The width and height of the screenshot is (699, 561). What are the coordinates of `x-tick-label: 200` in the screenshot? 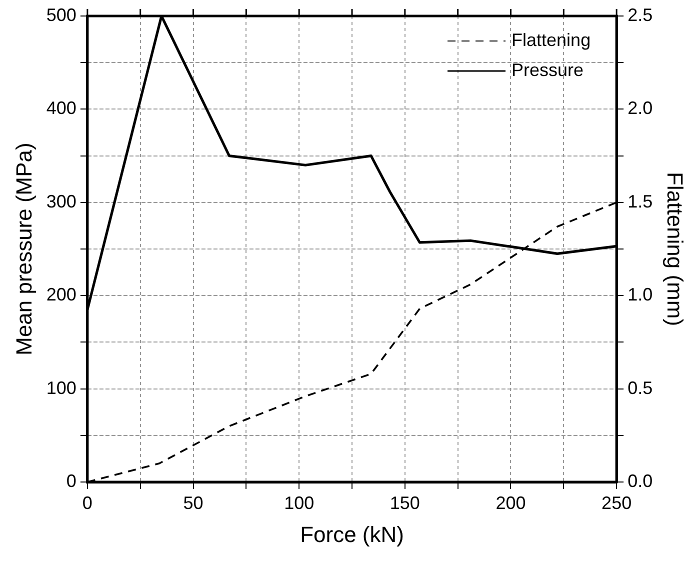 It's located at (511, 502).